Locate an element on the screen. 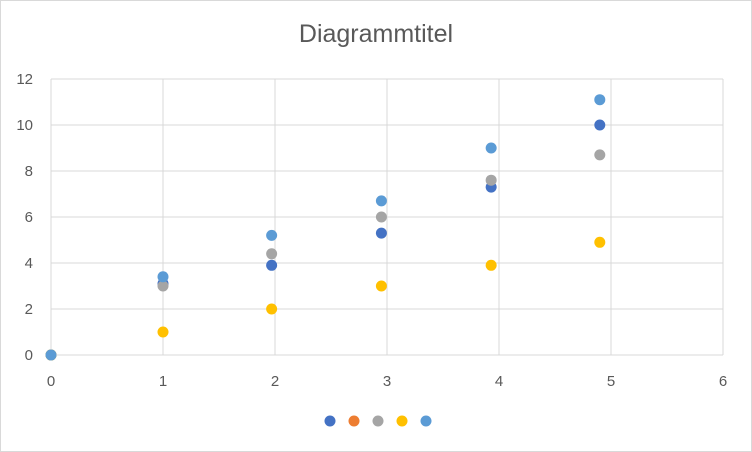  x-tick-label: 3 is located at coordinates (387, 381).